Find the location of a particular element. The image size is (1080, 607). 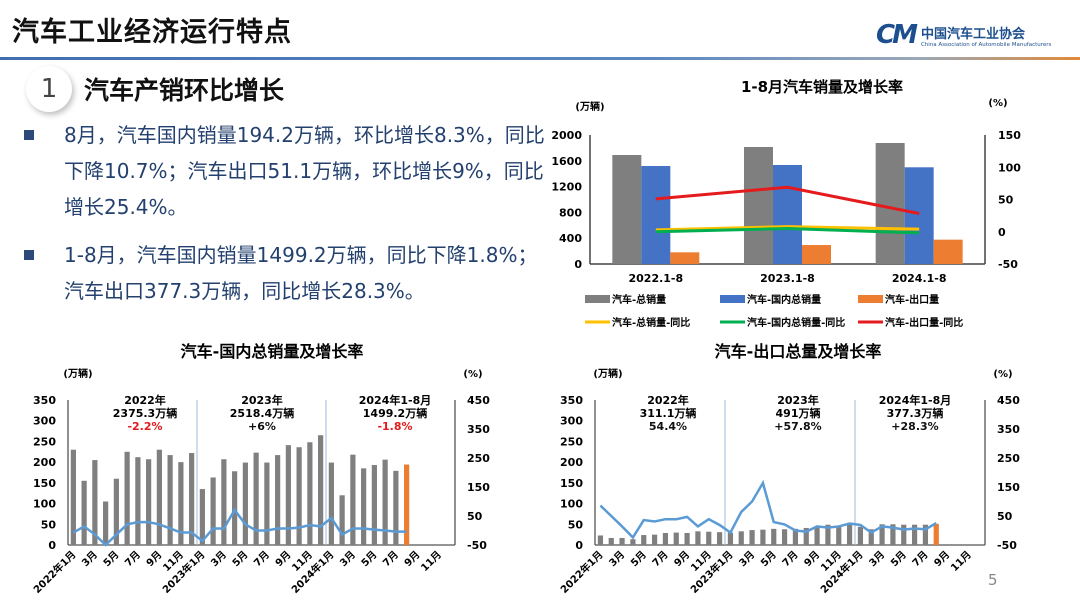

annotation-rate: 54.4% is located at coordinates (668, 426).